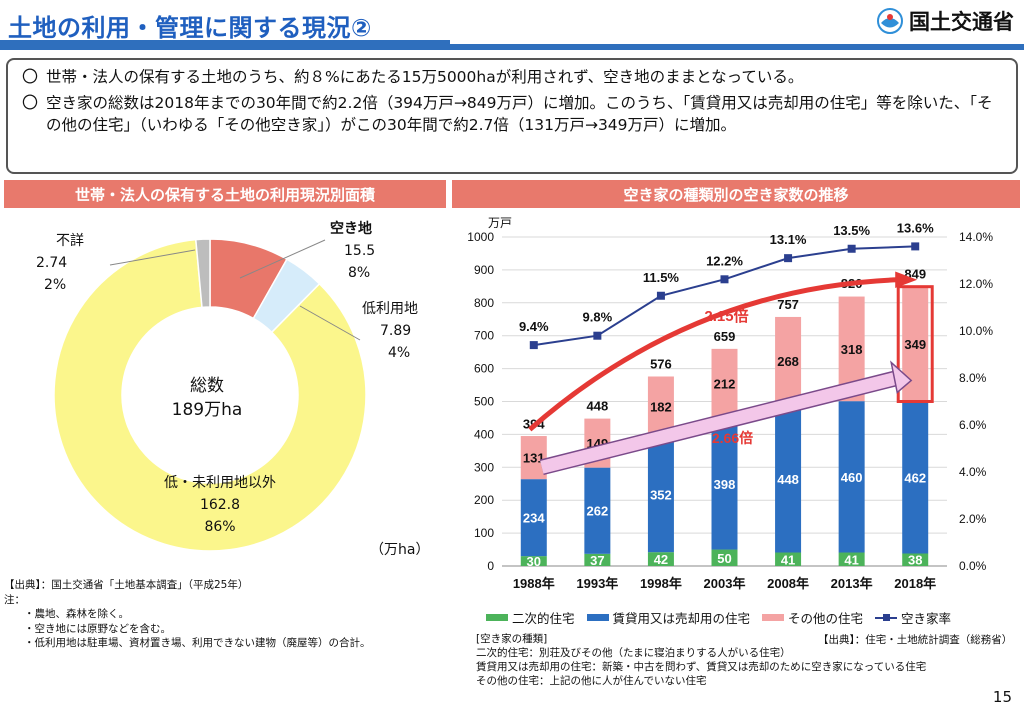  I want to click on y-tick-label: 100, so click(484, 533).